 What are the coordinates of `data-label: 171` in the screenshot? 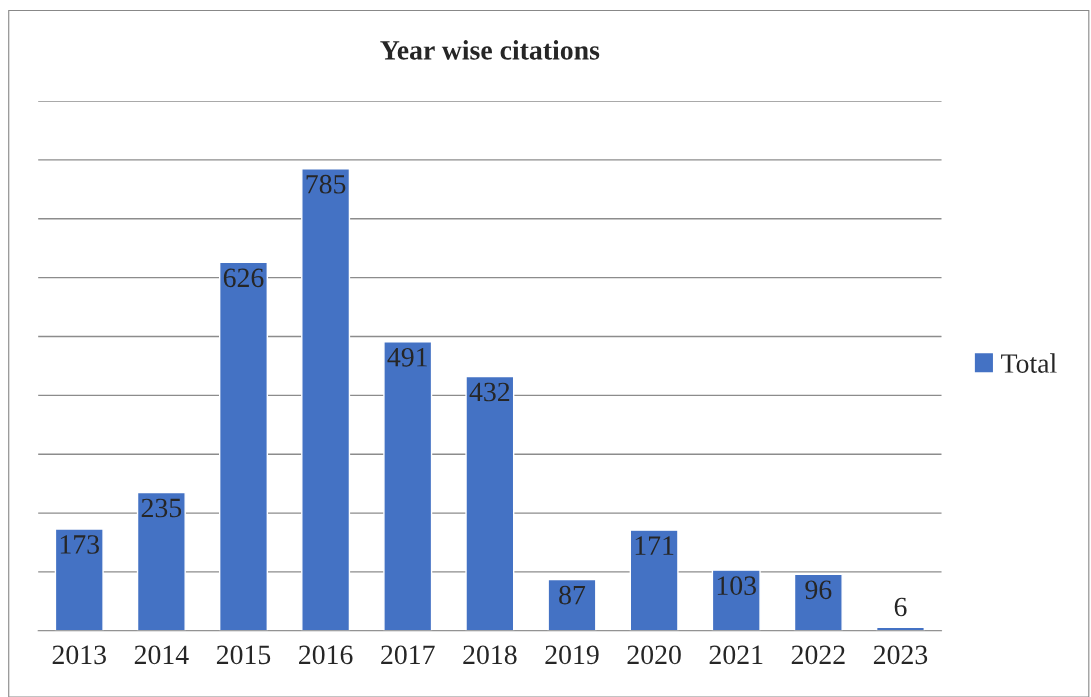 It's located at (654, 545).